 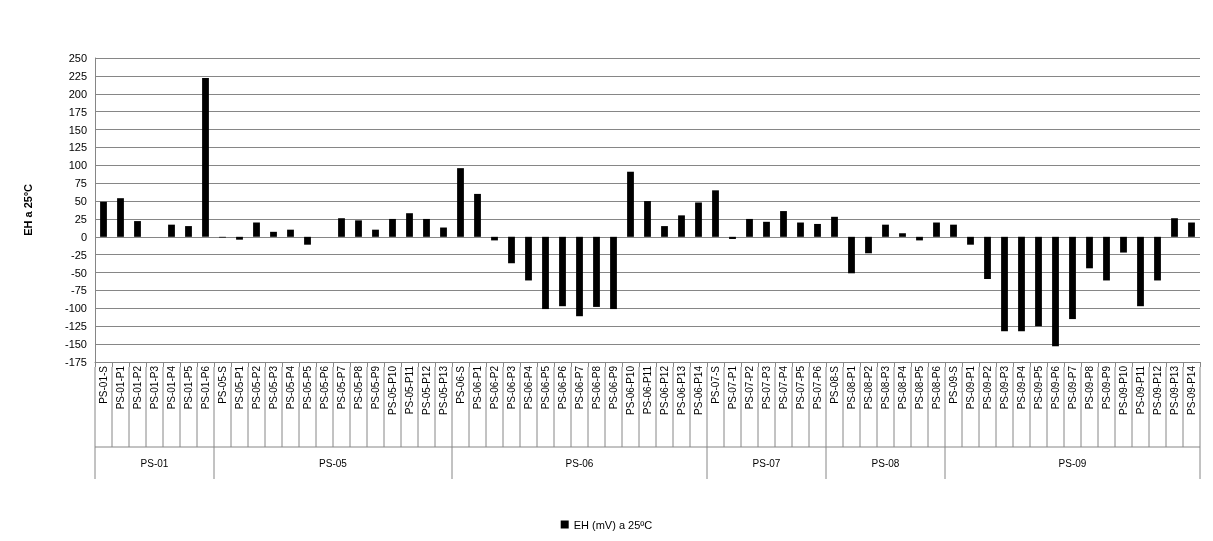 What do you see at coordinates (205, 387) in the screenshot?
I see `x-tick-label: PS-01-P6` at bounding box center [205, 387].